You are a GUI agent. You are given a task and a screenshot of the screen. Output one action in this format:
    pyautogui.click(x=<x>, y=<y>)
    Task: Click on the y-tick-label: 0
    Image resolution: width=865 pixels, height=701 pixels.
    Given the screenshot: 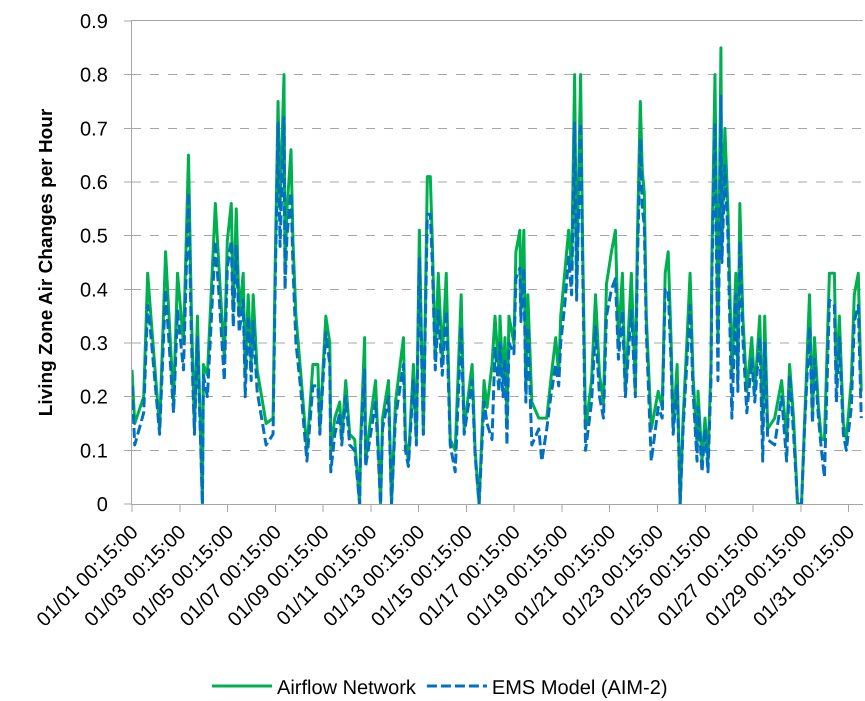 What is the action you would take?
    pyautogui.click(x=102, y=505)
    